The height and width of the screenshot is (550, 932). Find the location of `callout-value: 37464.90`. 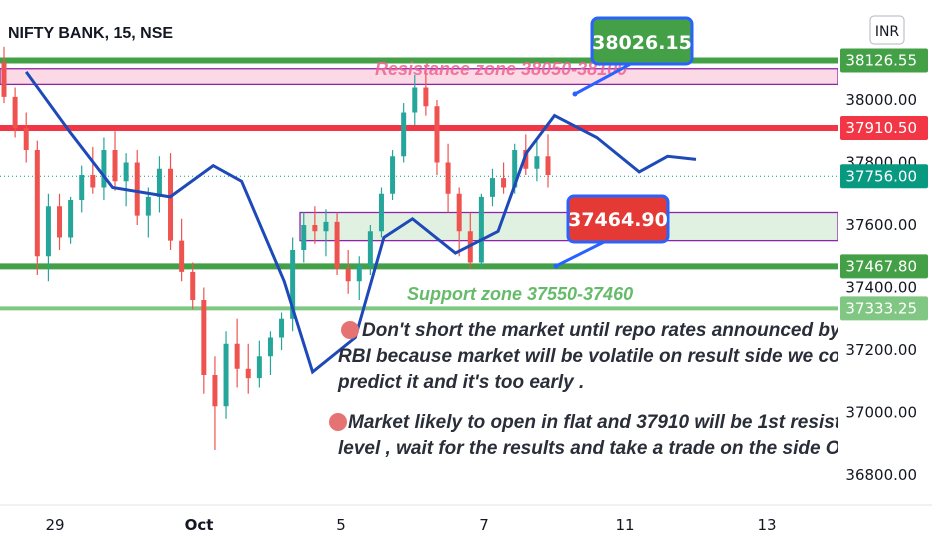

callout-value: 37464.90 is located at coordinates (618, 220).